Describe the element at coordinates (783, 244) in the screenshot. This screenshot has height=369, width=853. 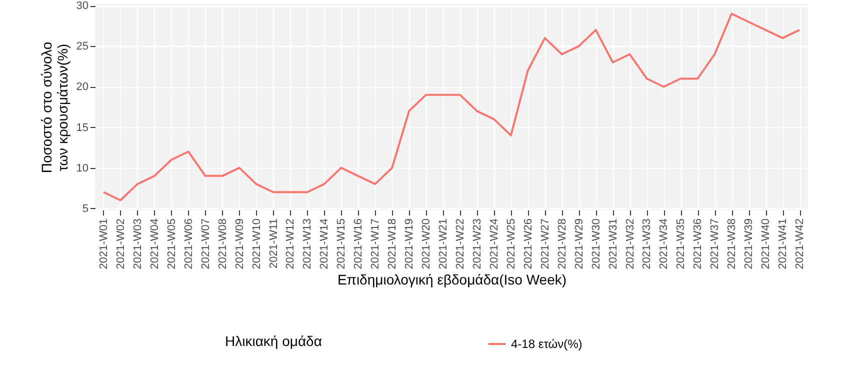
I see `x-tick-label: 2021-W41` at that location.